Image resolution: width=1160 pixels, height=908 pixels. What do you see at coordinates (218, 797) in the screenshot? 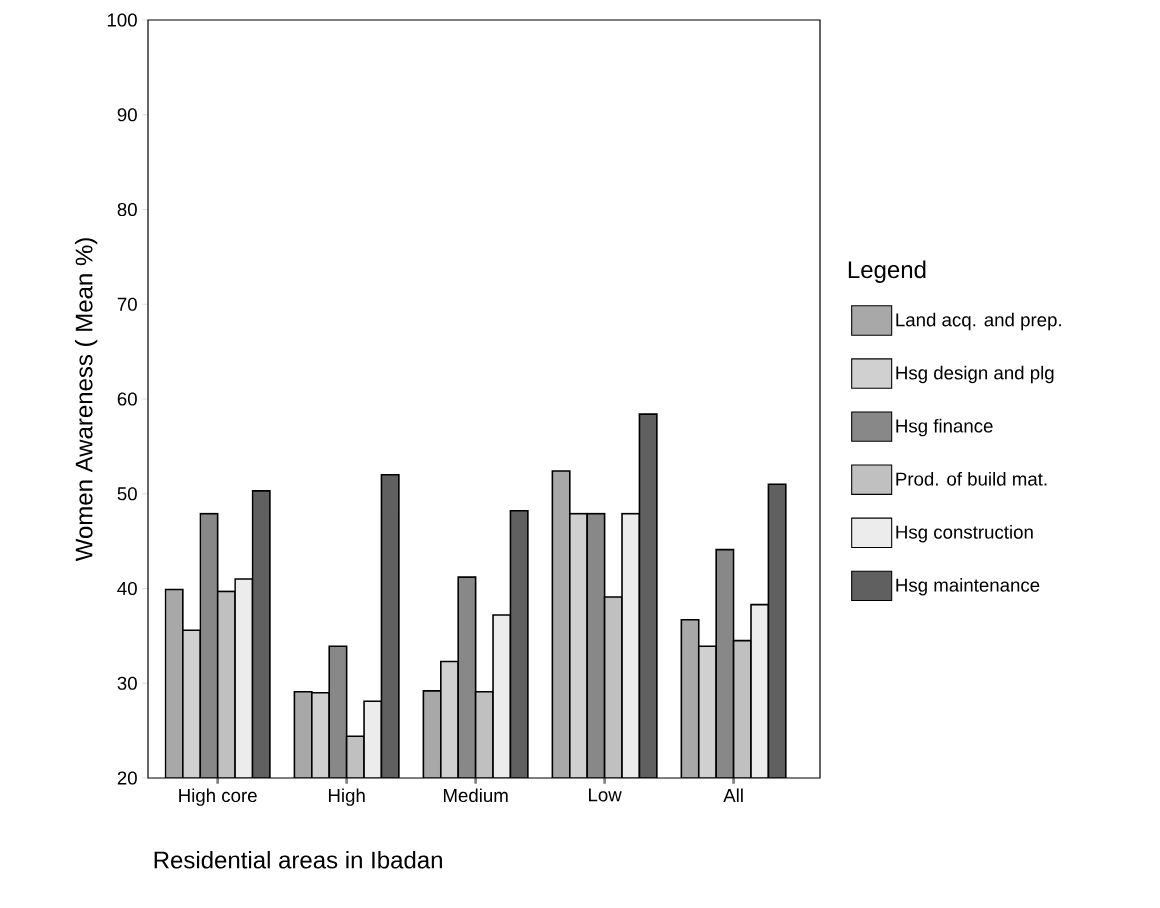
I see `x-tick-label: High core` at bounding box center [218, 797].